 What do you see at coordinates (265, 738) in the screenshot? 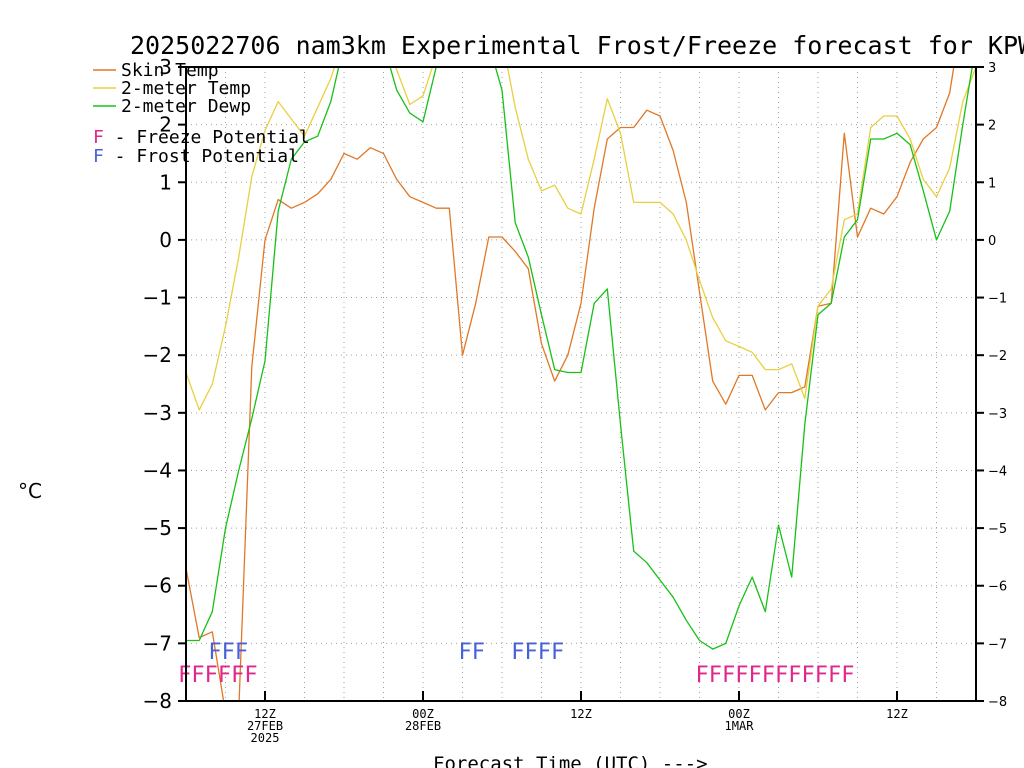
I see `x-tick-label: 2025` at bounding box center [265, 738].